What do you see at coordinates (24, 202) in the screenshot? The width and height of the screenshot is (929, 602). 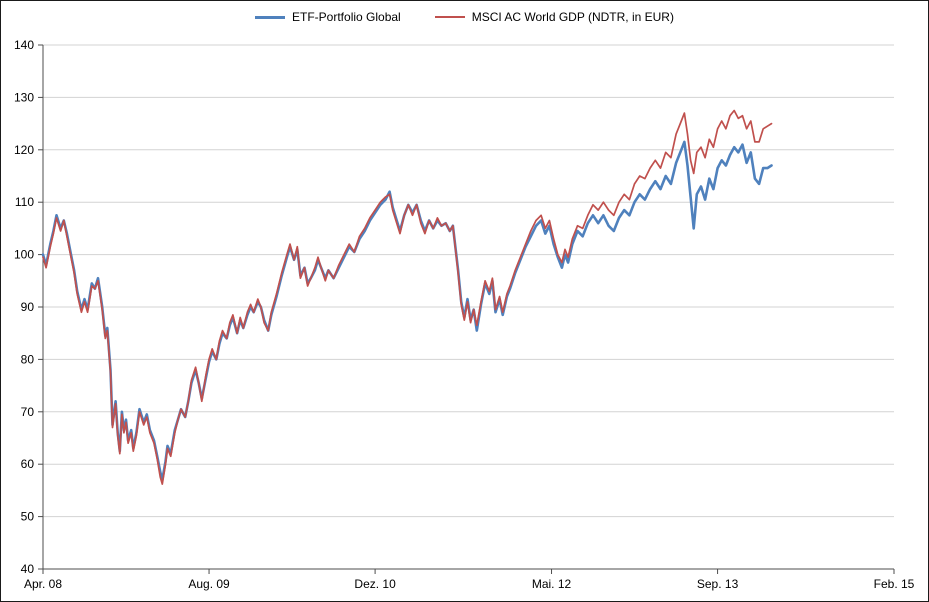 I see `y-axis-tick-label: 110` at bounding box center [24, 202].